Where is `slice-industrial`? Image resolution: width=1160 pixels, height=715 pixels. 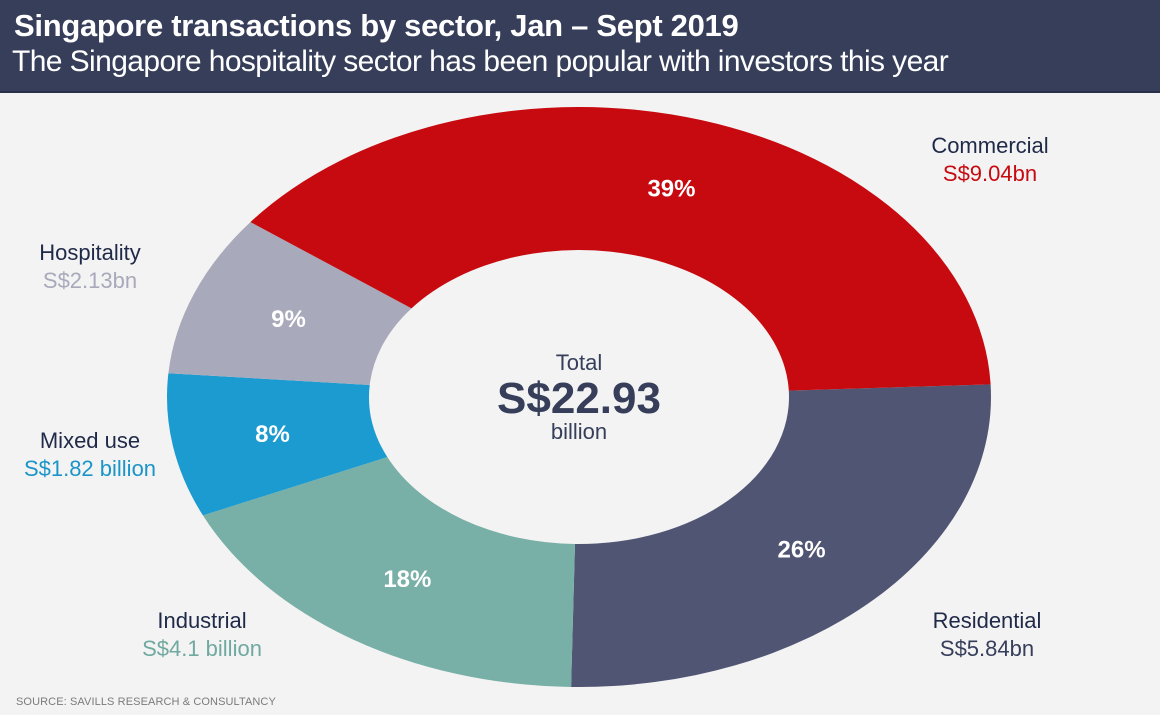 slice-industrial is located at coordinates (388, 572).